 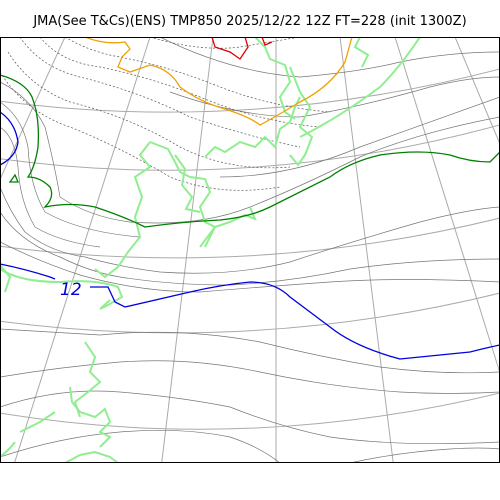 I want to click on isotherm-red-small, so click(x=267, y=41).